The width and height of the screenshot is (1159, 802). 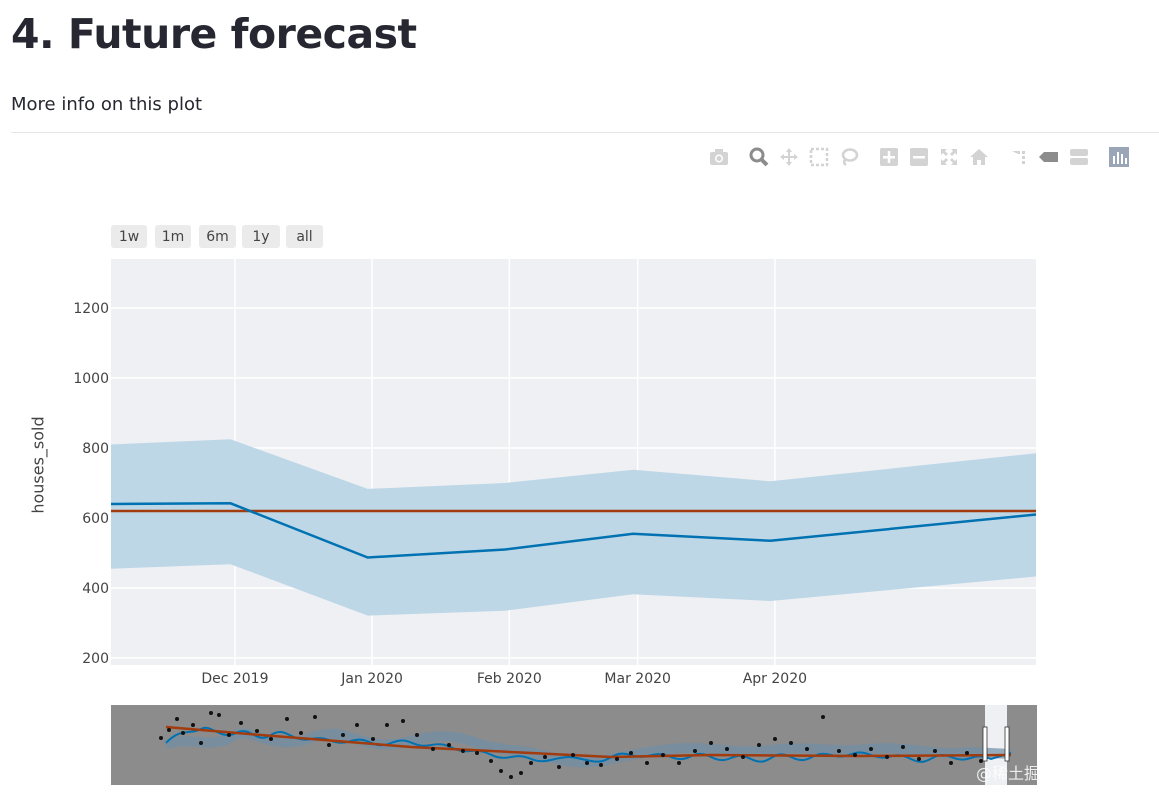 What do you see at coordinates (588, 744) in the screenshot?
I see `range-slider-forecast-line` at bounding box center [588, 744].